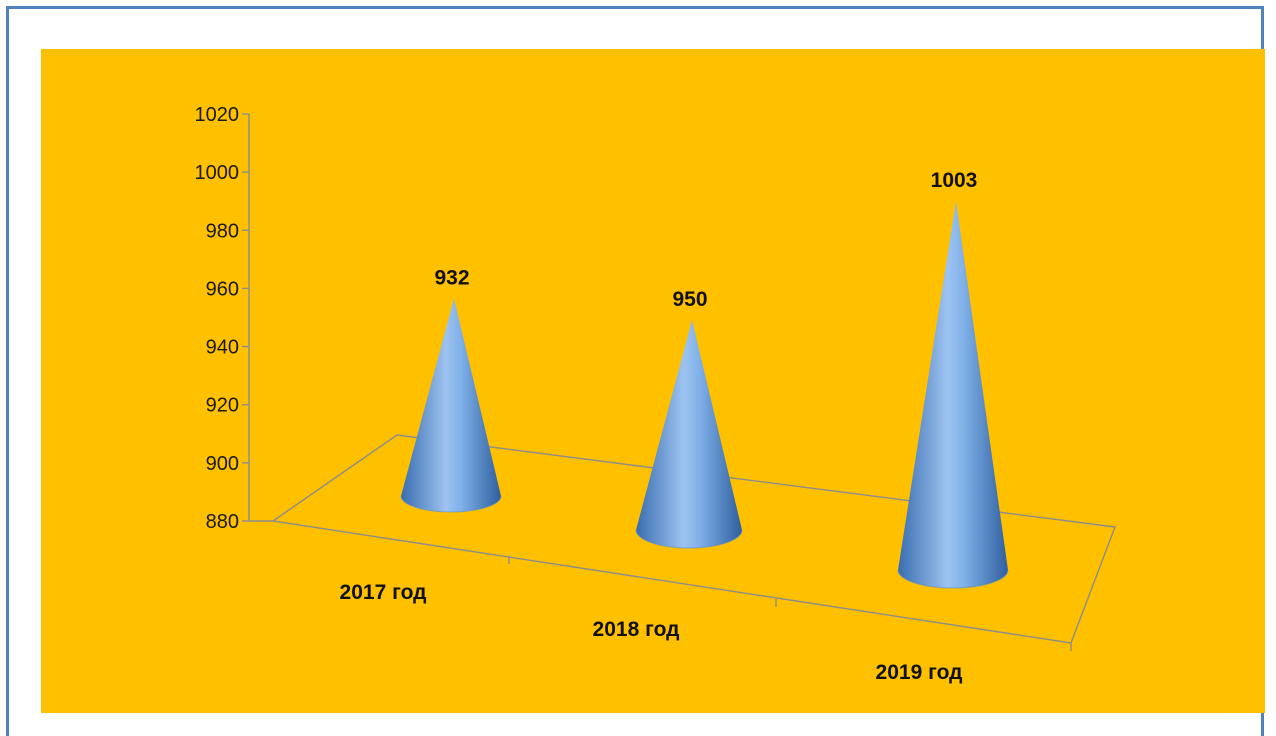  Describe the element at coordinates (217, 115) in the screenshot. I see `y-tick-label: 1020` at that location.